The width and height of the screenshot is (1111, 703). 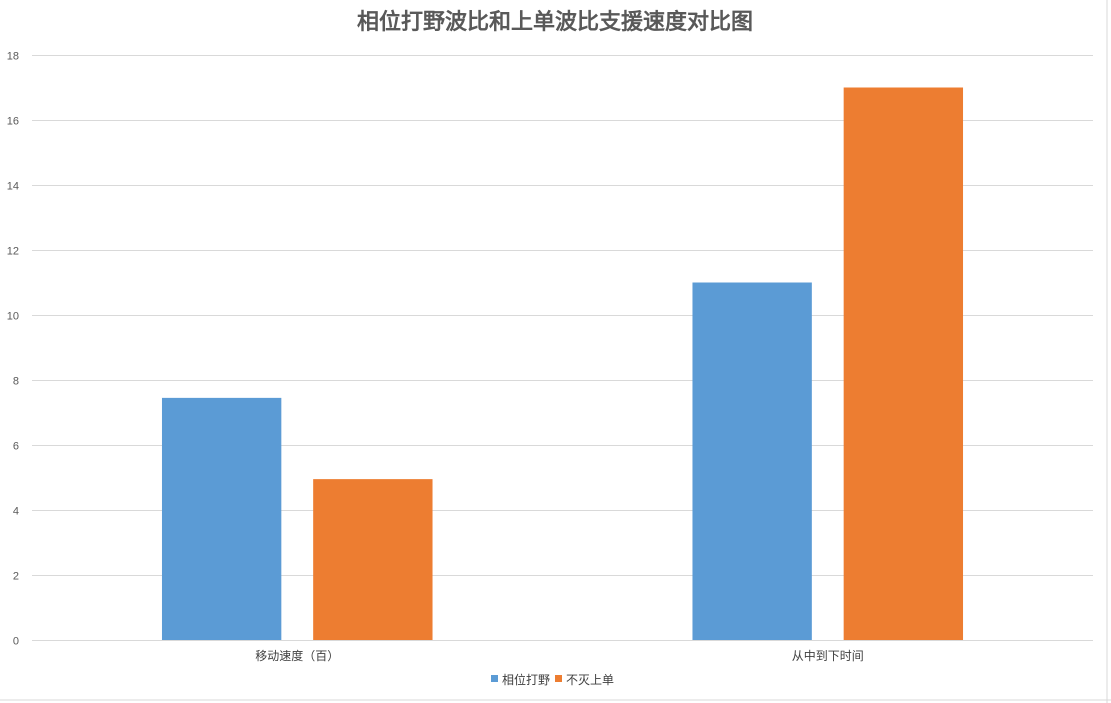 I want to click on y-tick-label: 8, so click(x=16, y=382).